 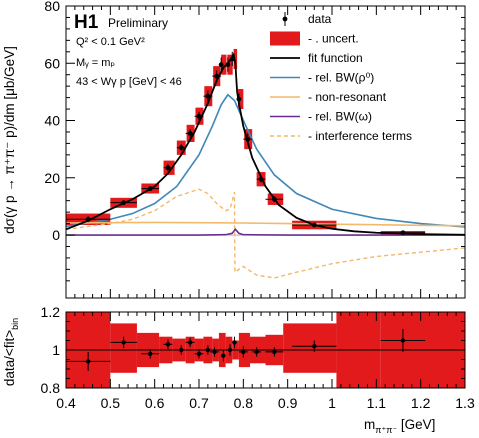 I want to click on ratio-y-tick-label: 1.2, so click(x=51, y=312).